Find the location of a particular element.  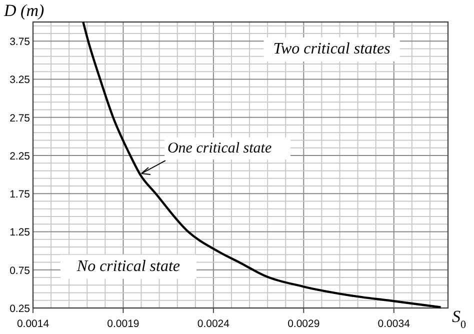

x-tick-label: 0.0029 is located at coordinates (304, 324).